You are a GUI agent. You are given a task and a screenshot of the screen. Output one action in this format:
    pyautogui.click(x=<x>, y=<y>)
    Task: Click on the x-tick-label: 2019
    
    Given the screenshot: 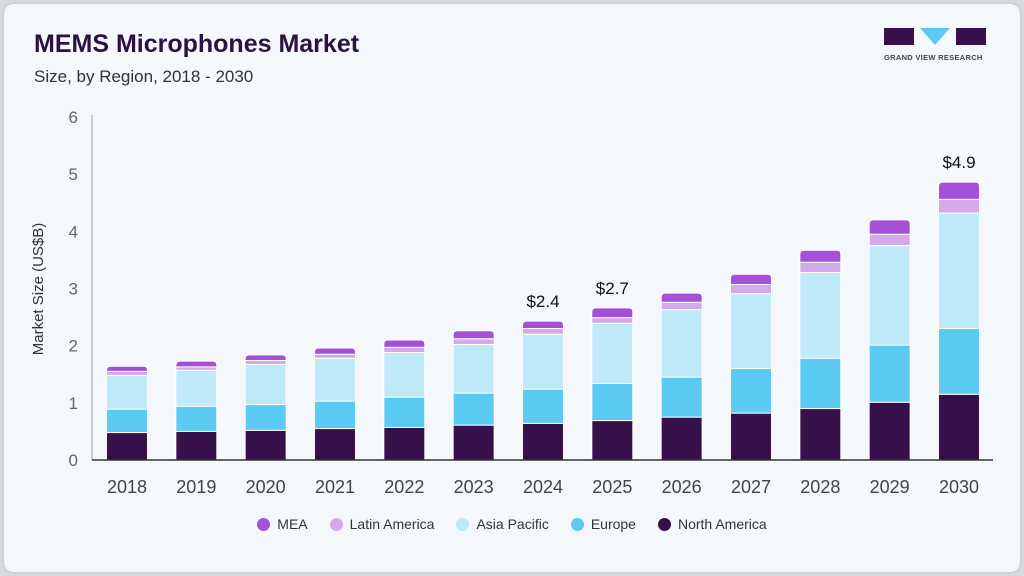 What is the action you would take?
    pyautogui.click(x=196, y=487)
    